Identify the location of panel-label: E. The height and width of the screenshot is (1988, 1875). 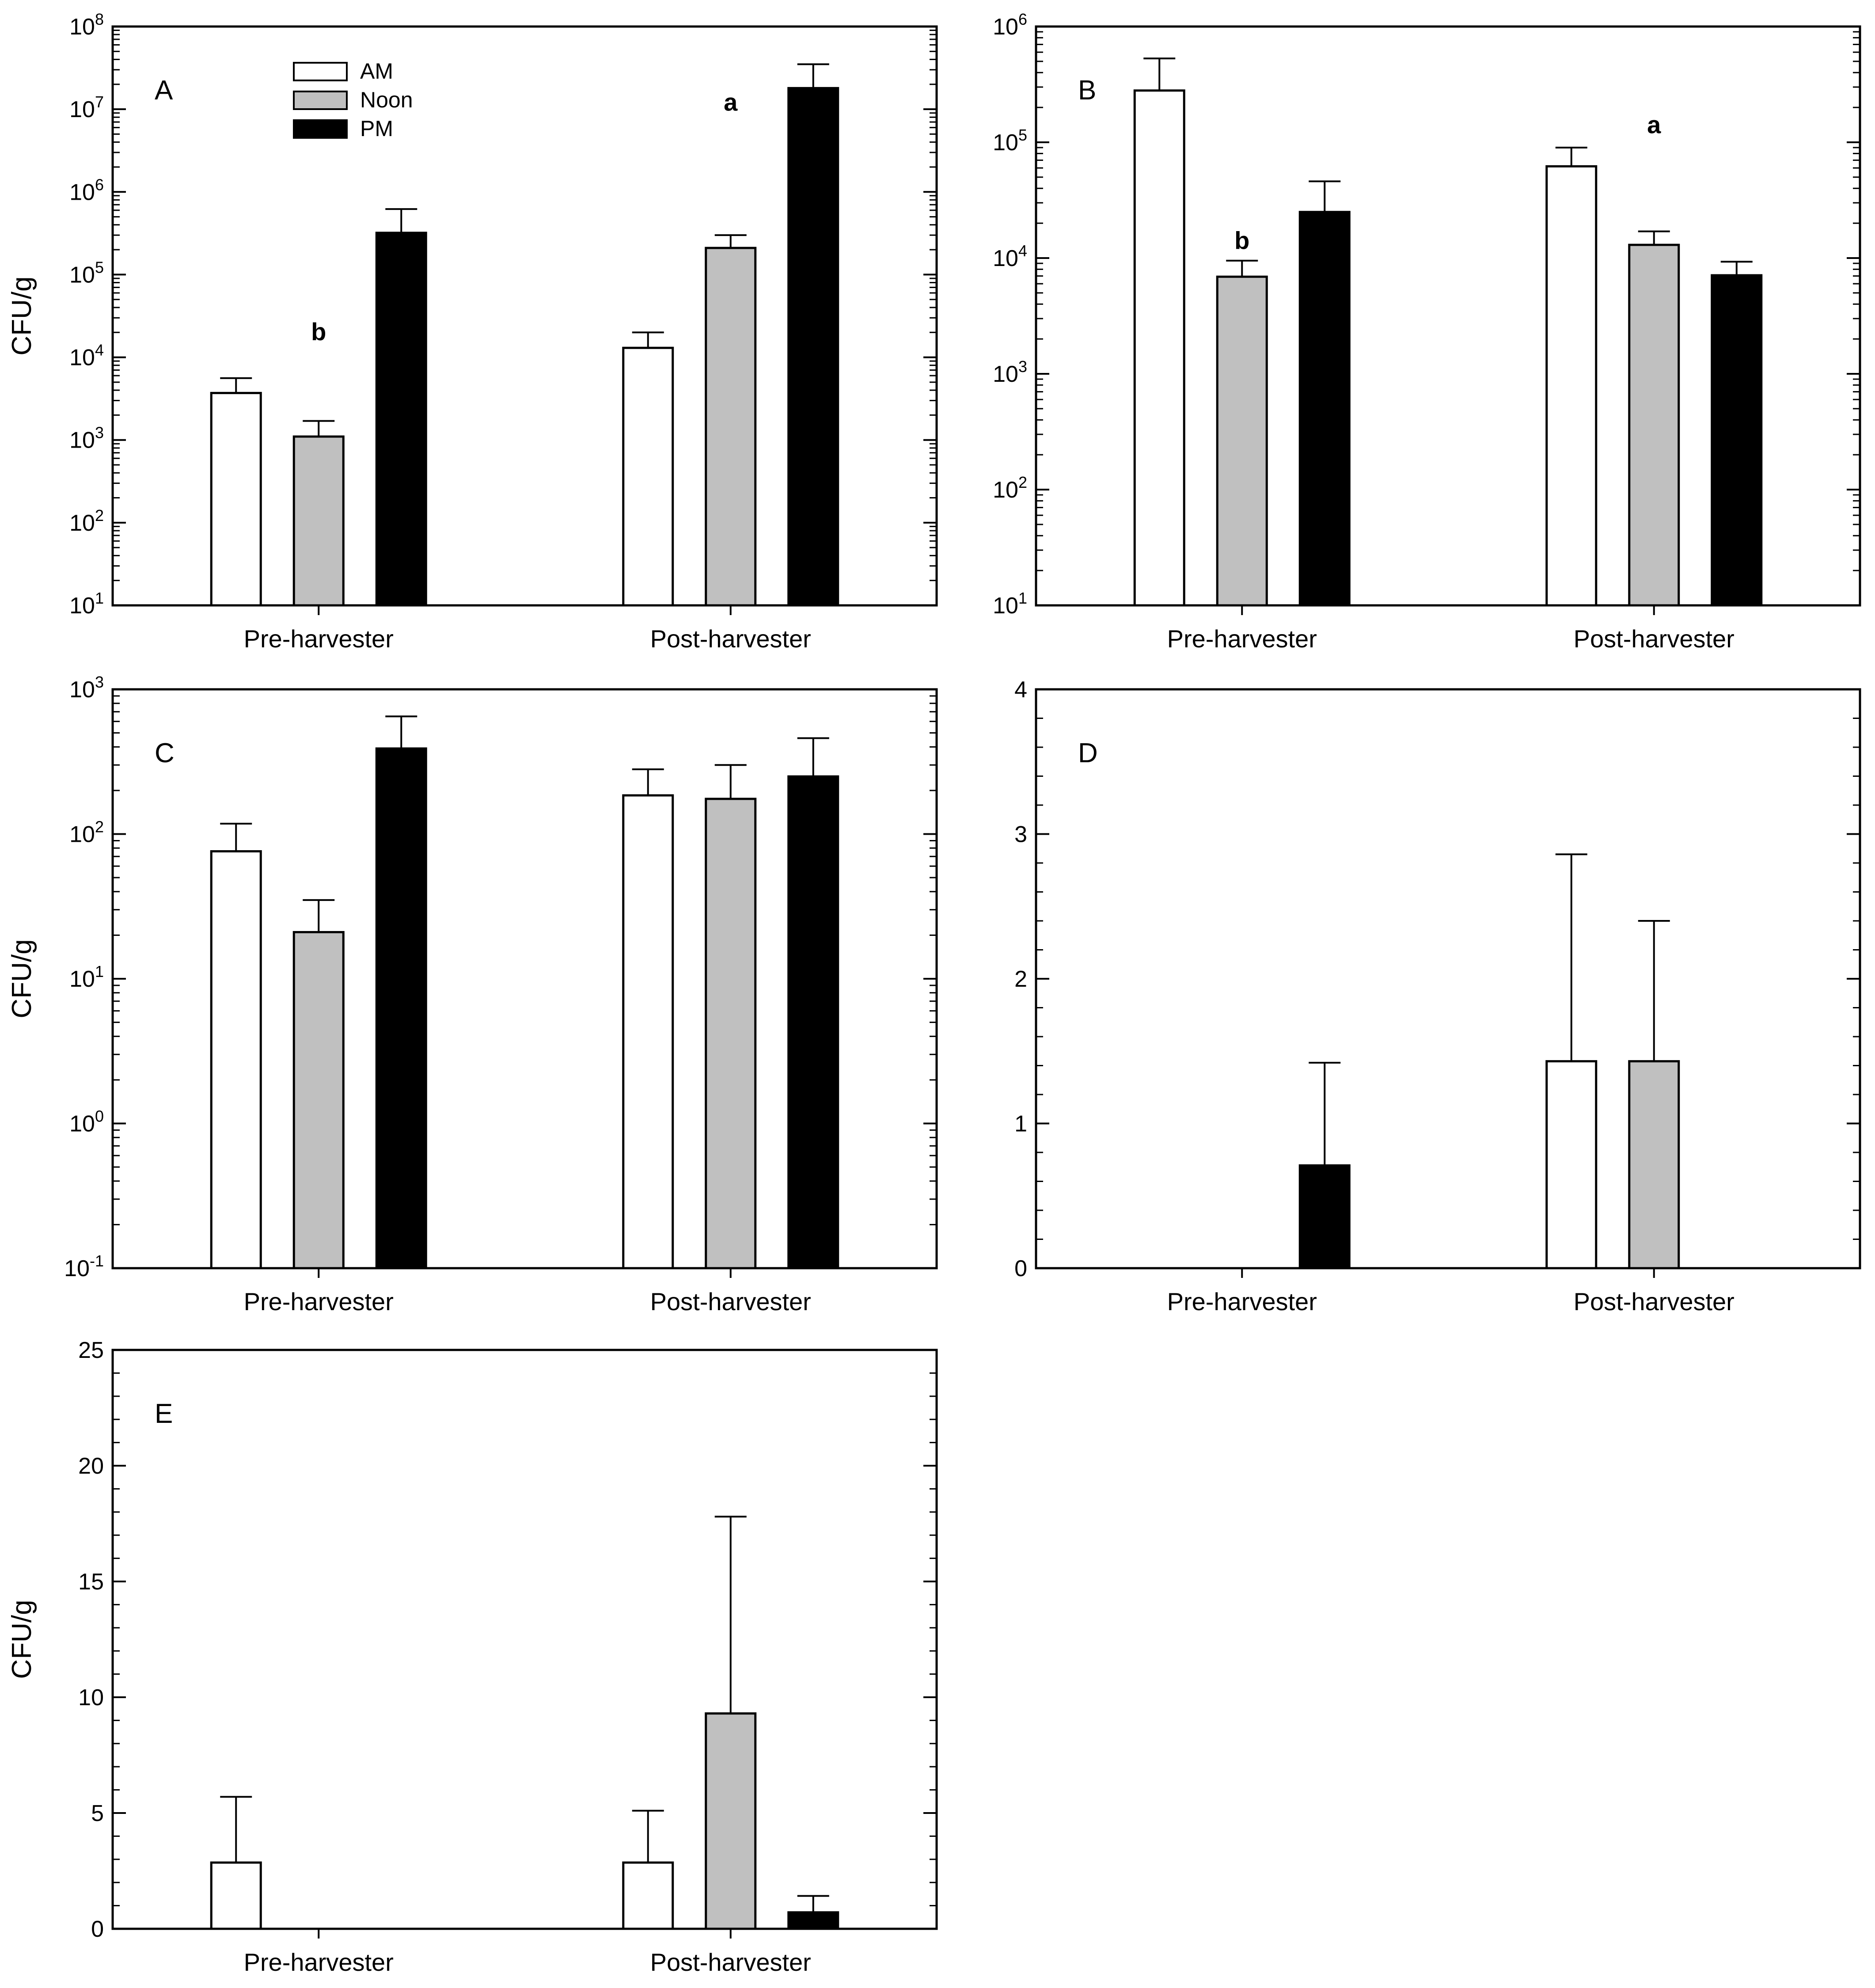
(164, 1414).